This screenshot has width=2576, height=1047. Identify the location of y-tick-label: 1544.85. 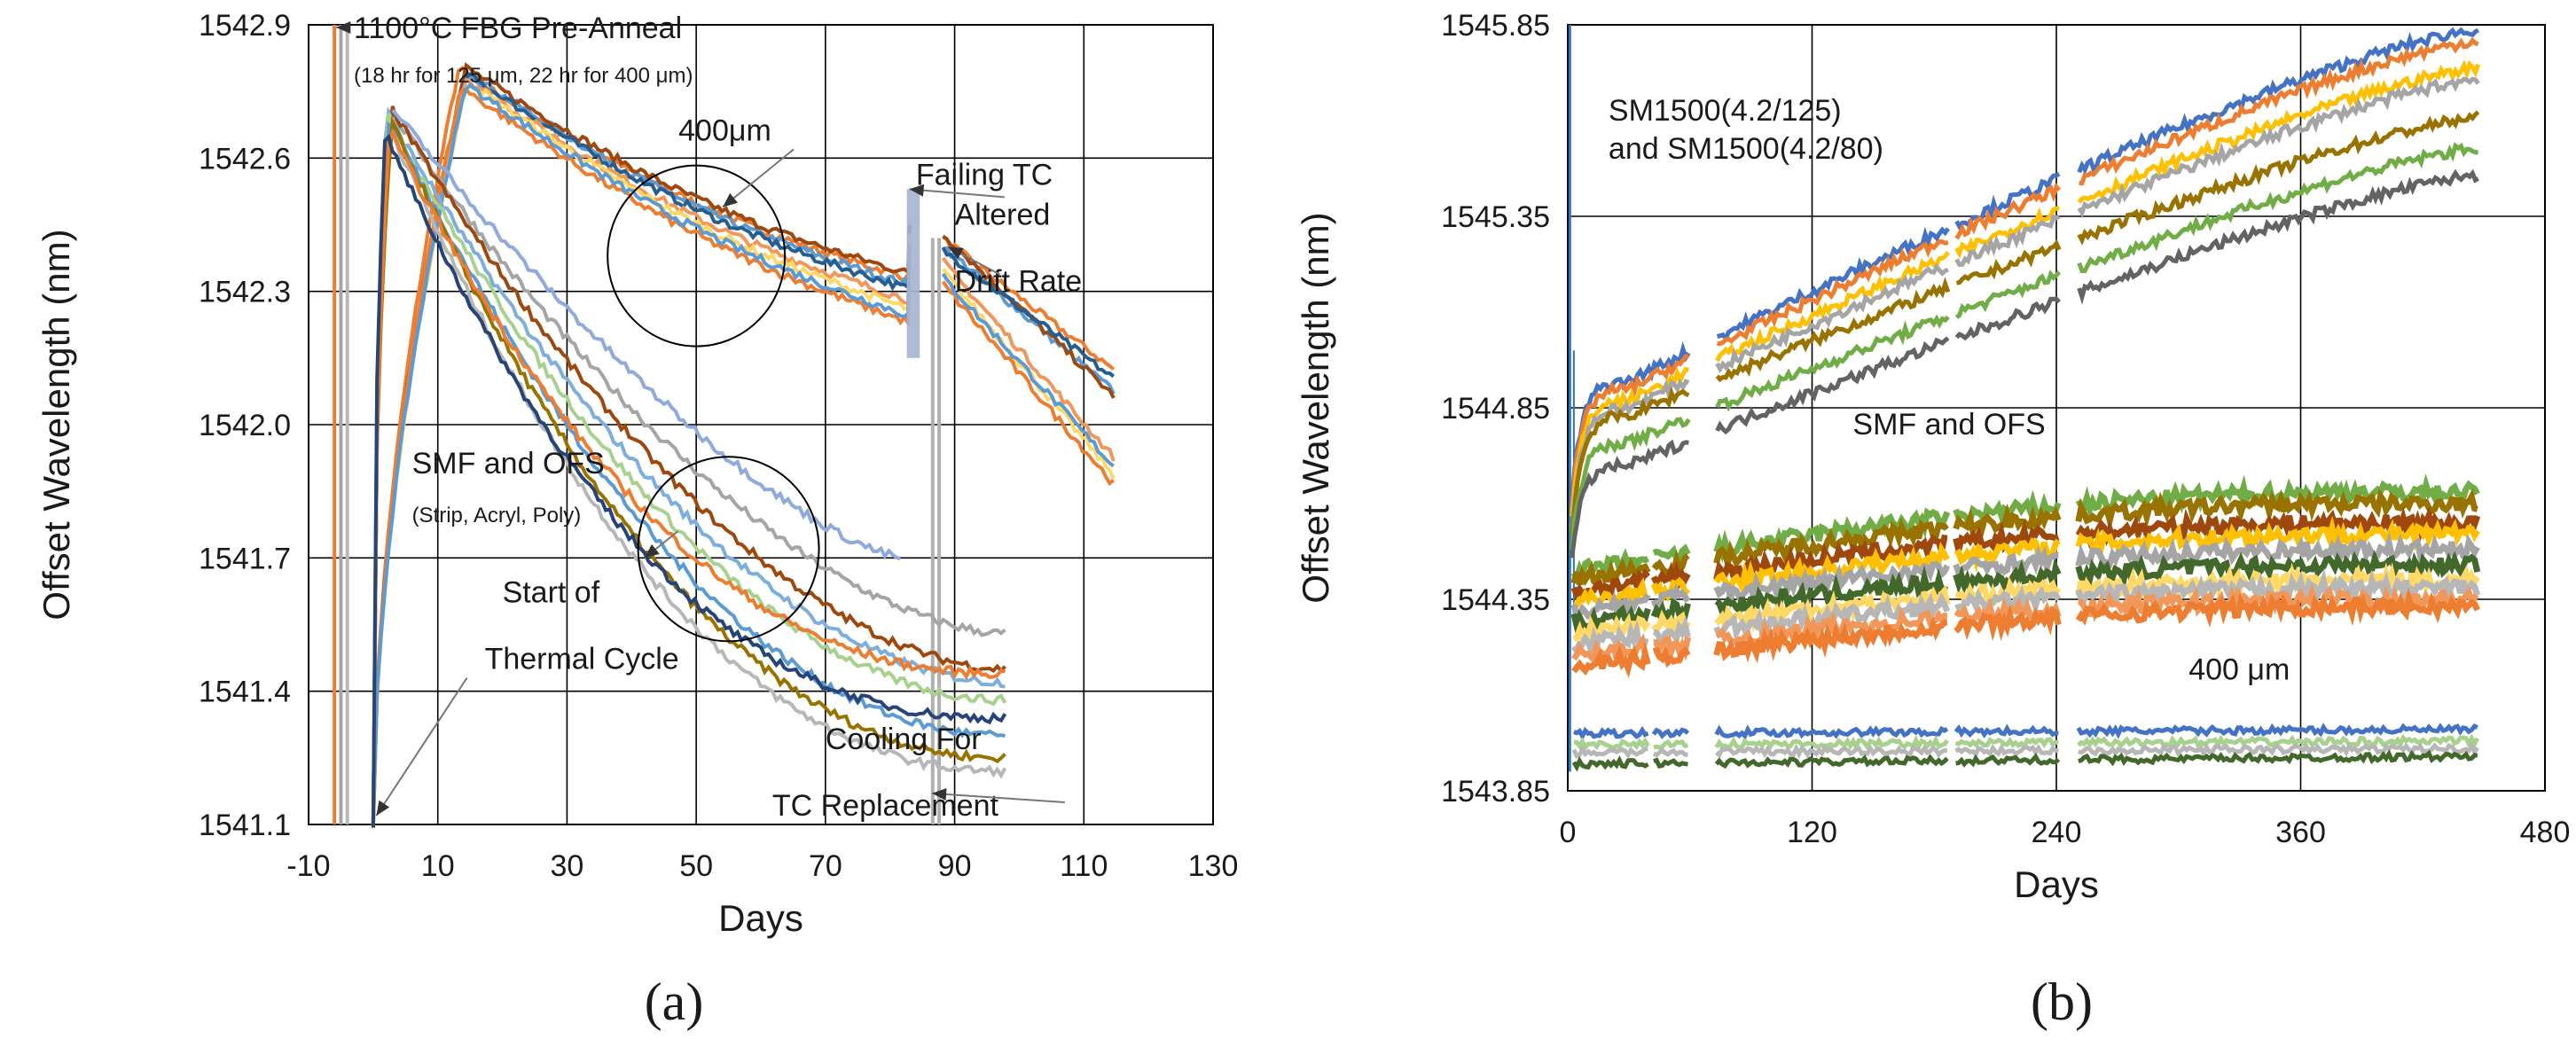
(1495, 409).